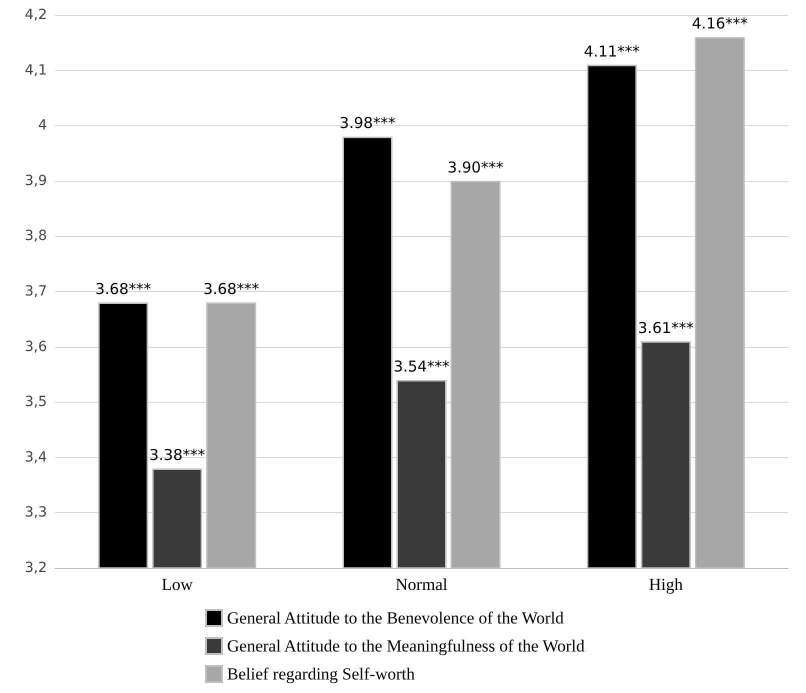 The width and height of the screenshot is (806, 693). What do you see at coordinates (36, 457) in the screenshot?
I see `y-tick-label: 3,4` at bounding box center [36, 457].